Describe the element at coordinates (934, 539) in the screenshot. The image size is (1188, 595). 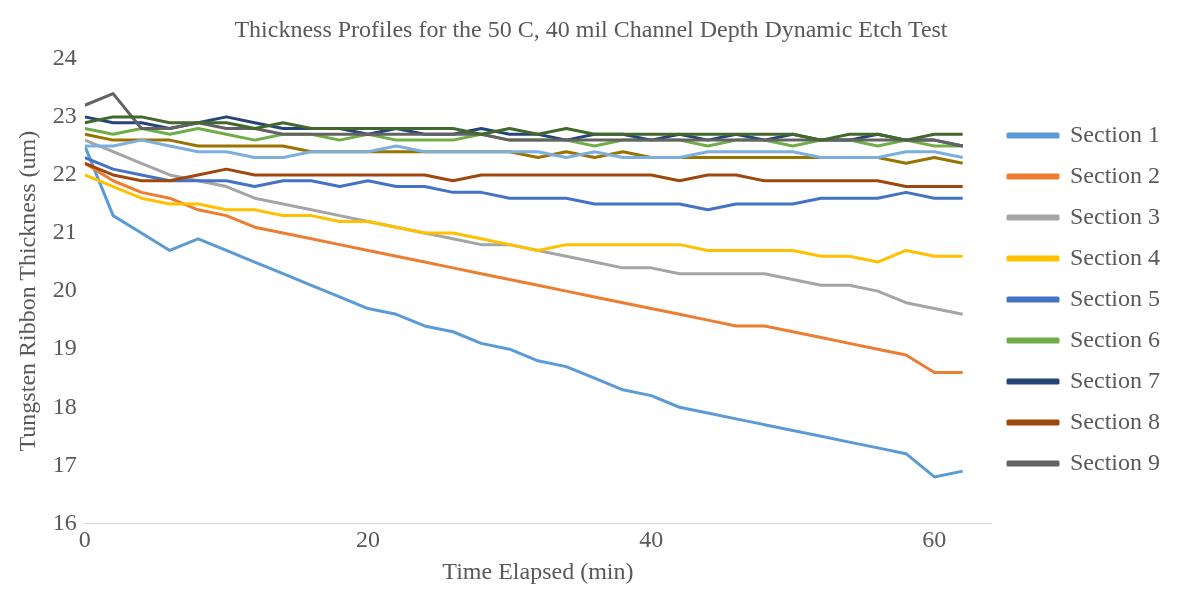
I see `x-tick-label: 60` at that location.